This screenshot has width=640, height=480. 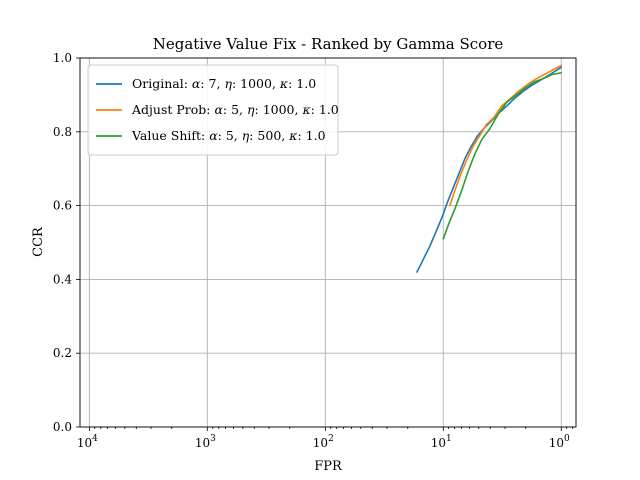 I want to click on legend-label-part: Value Shift:, so click(x=170, y=135).